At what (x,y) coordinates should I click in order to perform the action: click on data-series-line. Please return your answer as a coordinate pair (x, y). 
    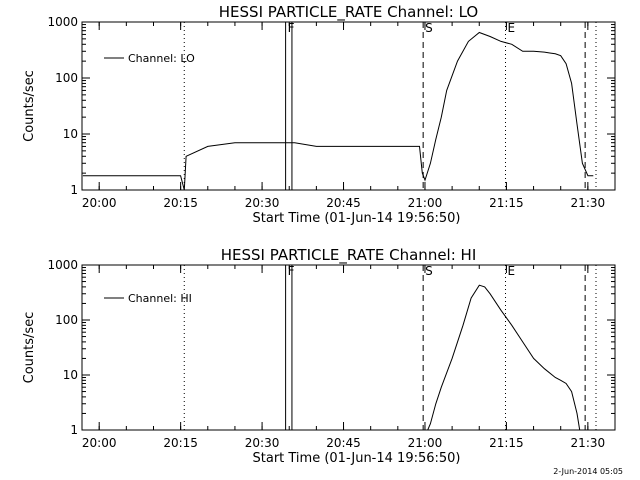
    Looking at the image, I should click on (504, 357).